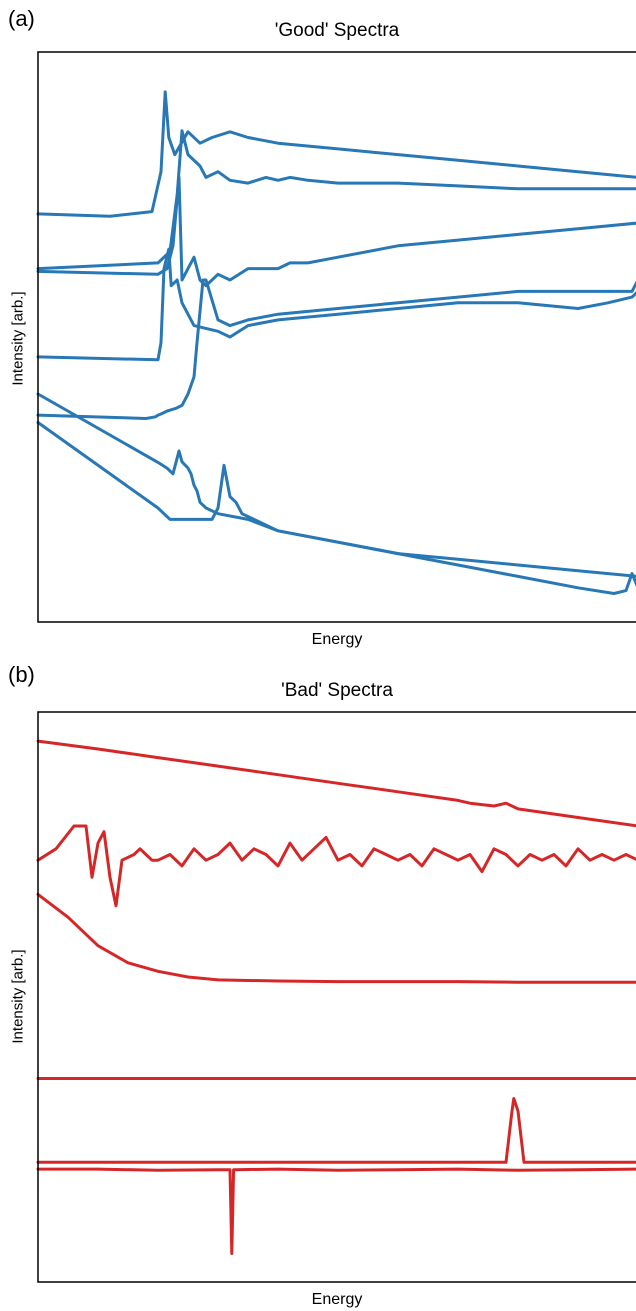 The height and width of the screenshot is (1311, 636). What do you see at coordinates (337, 30) in the screenshot?
I see `panel-a-title: 'Good' Spectra` at bounding box center [337, 30].